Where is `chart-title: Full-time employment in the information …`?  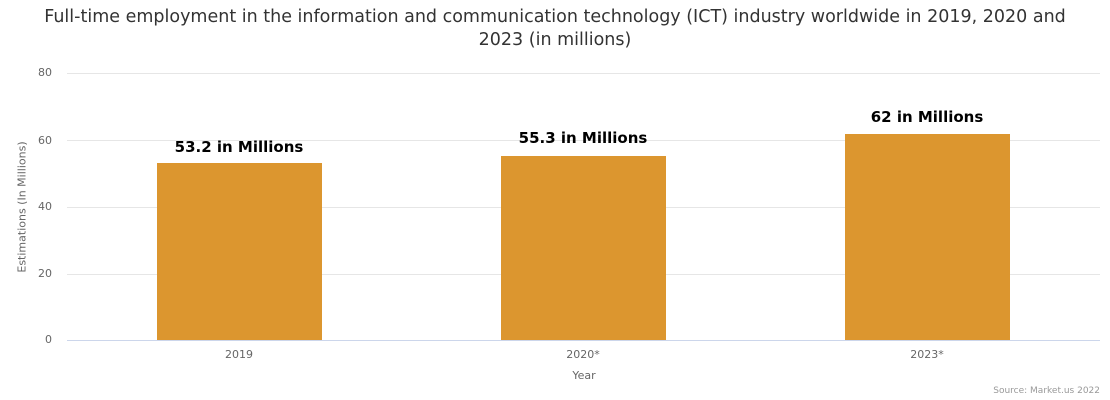
chart-title: Full-time employment in the information … is located at coordinates (555, 29).